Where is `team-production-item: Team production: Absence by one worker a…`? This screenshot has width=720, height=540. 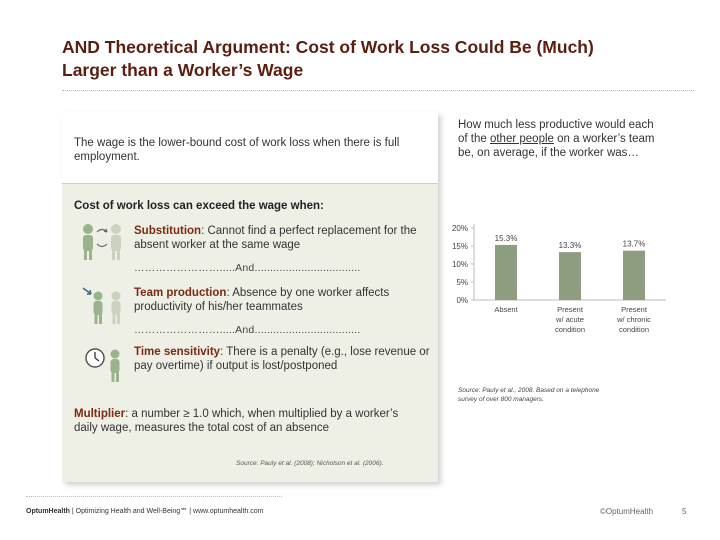
team-production-item: Team production: Absence by one worker a… is located at coordinates (284, 300).